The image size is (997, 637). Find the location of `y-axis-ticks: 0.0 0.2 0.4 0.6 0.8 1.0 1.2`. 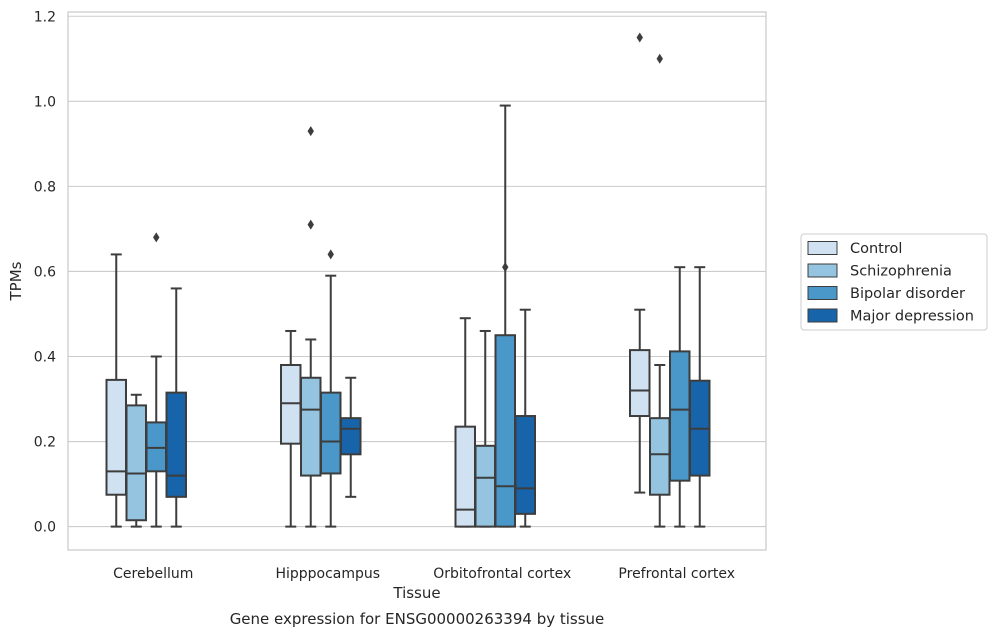

y-axis-ticks: 0.0 0.2 0.4 0.6 0.8 1.0 1.2 is located at coordinates (45, 272).